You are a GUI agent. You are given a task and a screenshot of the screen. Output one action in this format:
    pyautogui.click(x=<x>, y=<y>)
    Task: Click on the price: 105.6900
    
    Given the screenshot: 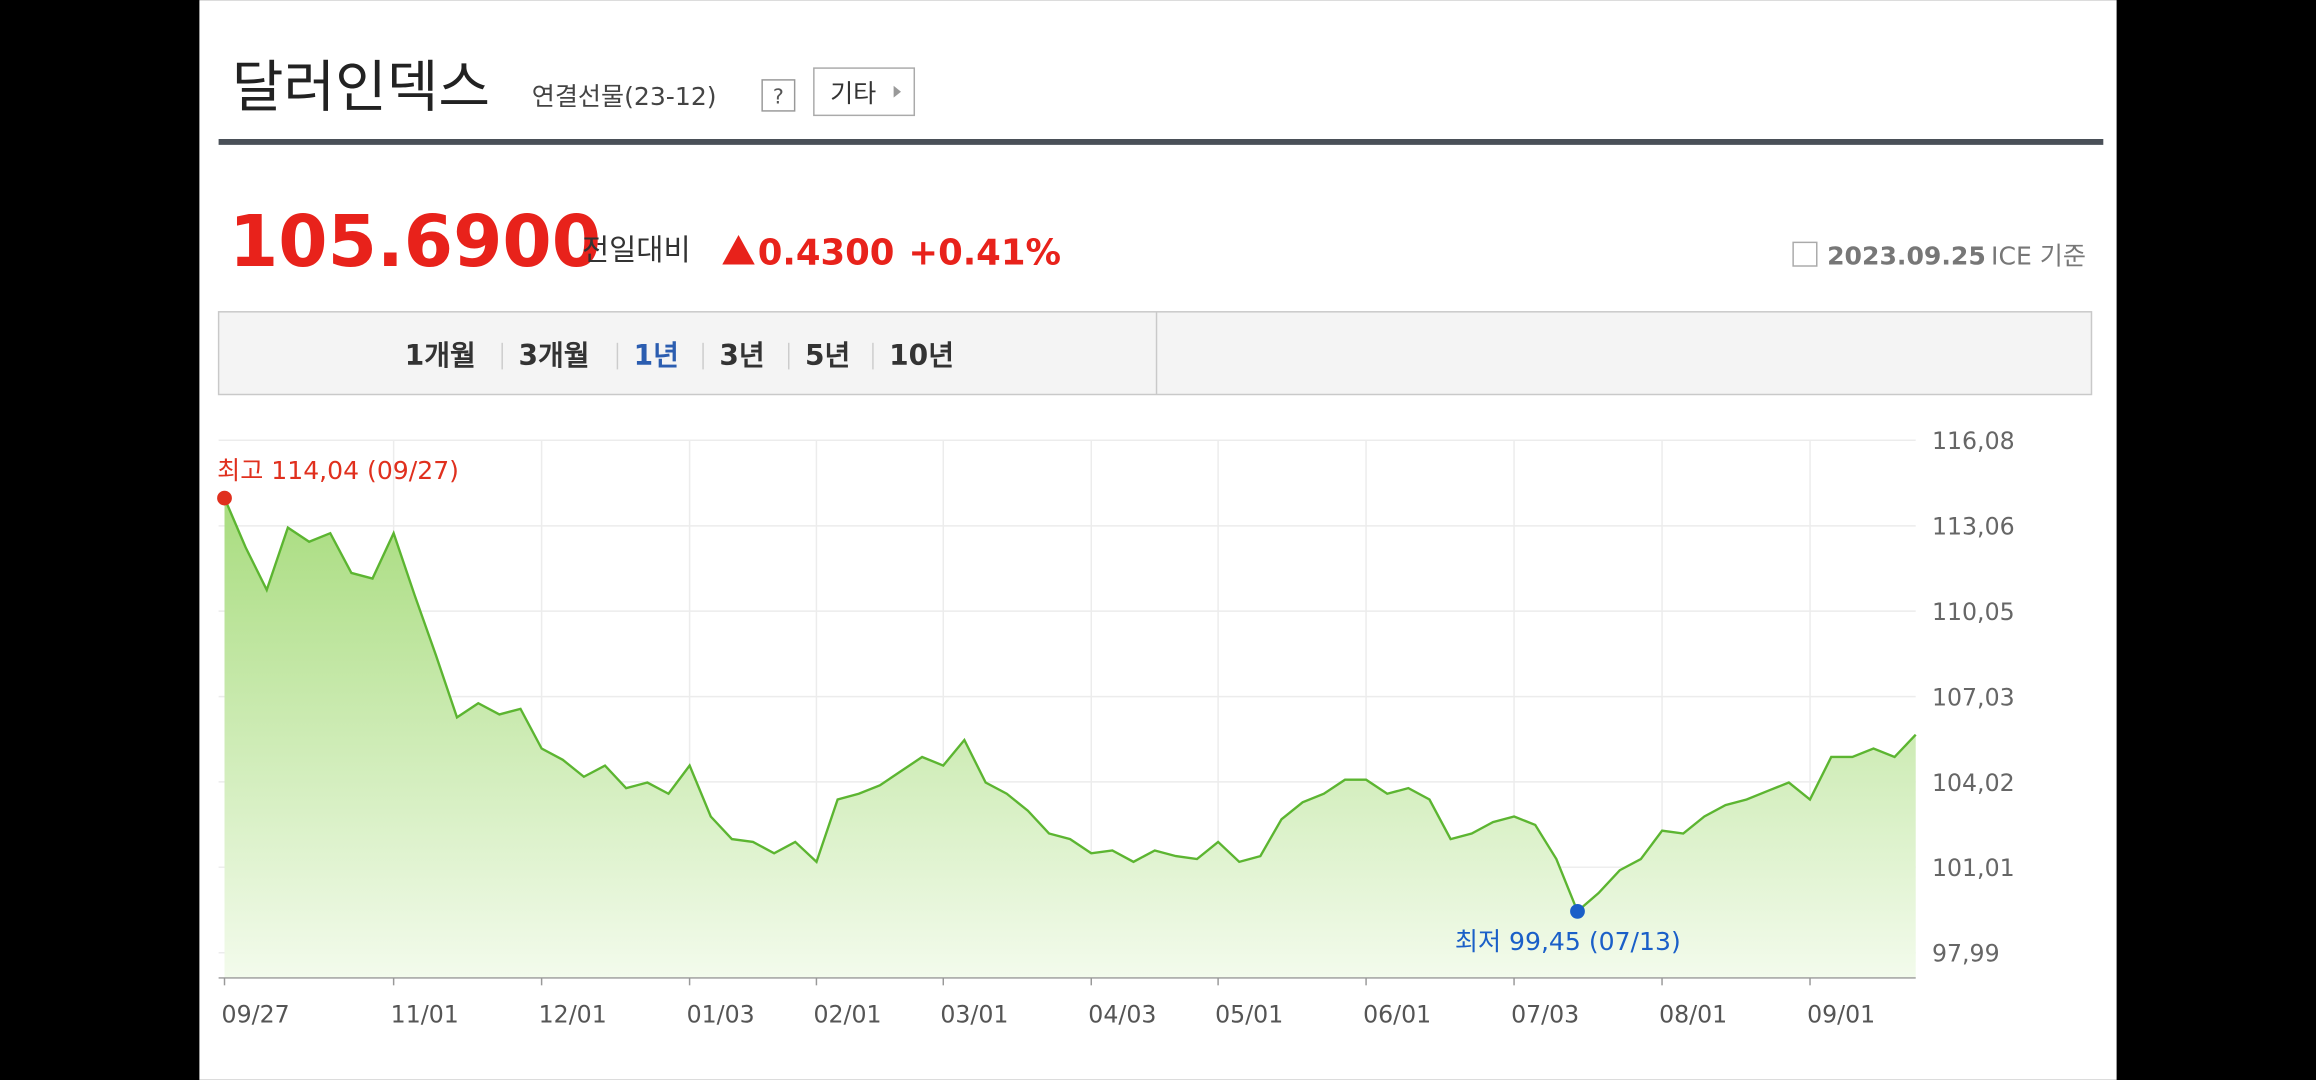 What is the action you would take?
    pyautogui.click(x=415, y=241)
    